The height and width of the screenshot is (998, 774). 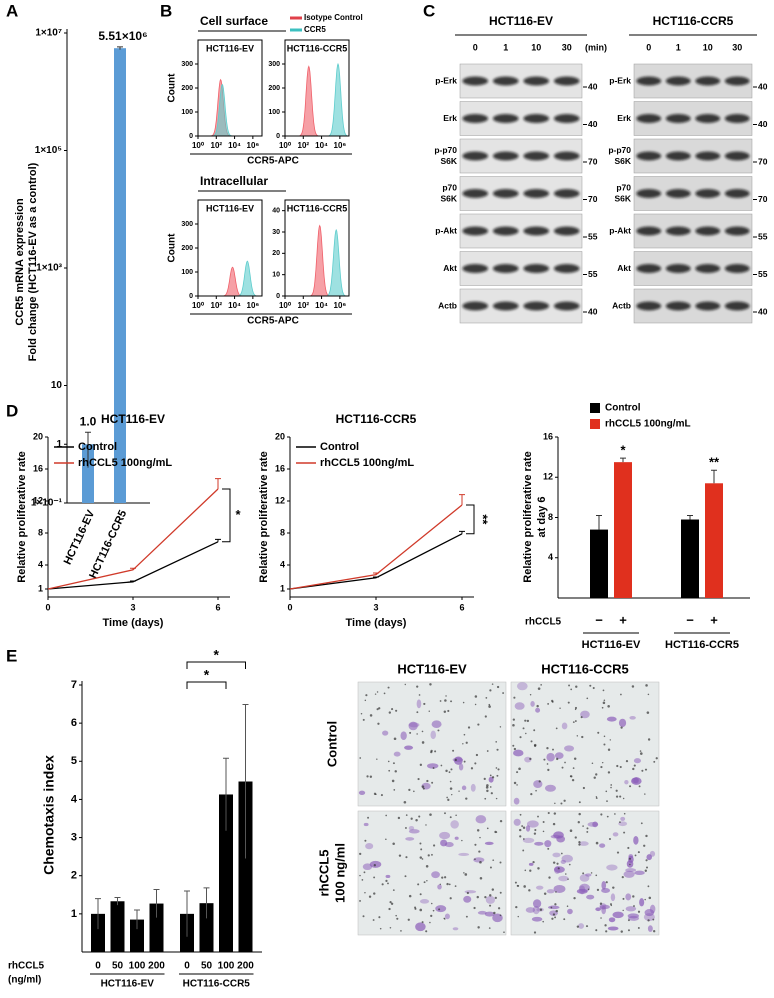 What do you see at coordinates (593, 86) in the screenshot?
I see `mw-label: 40` at bounding box center [593, 86].